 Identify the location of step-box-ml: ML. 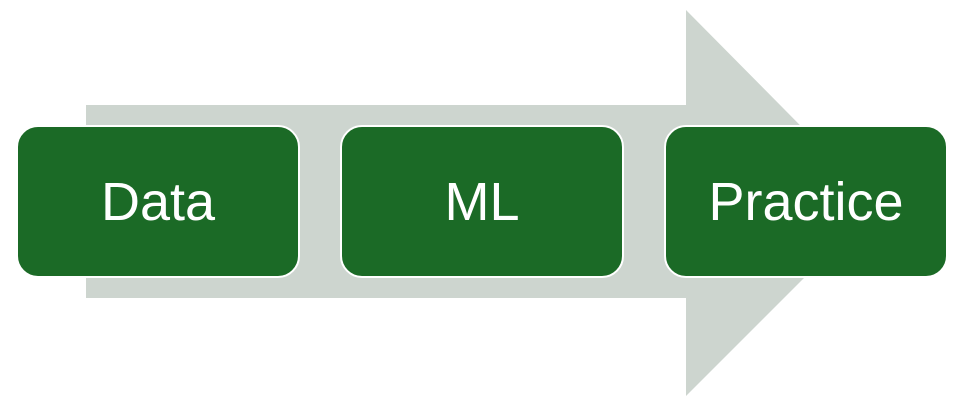
(482, 201).